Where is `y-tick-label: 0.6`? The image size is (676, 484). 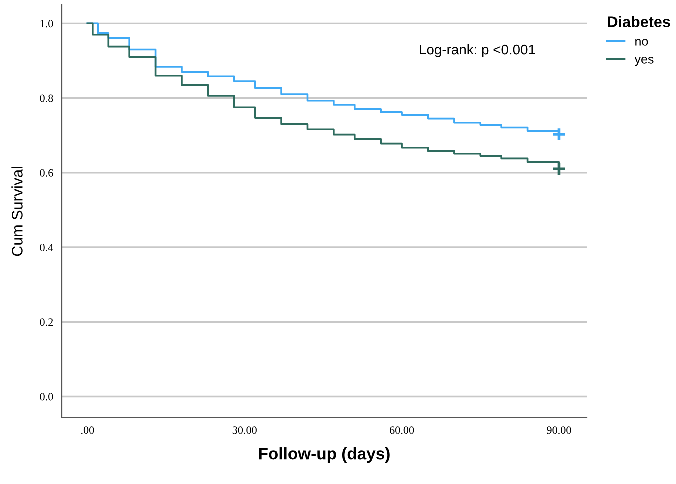 y-tick-label: 0.6 is located at coordinates (47, 173).